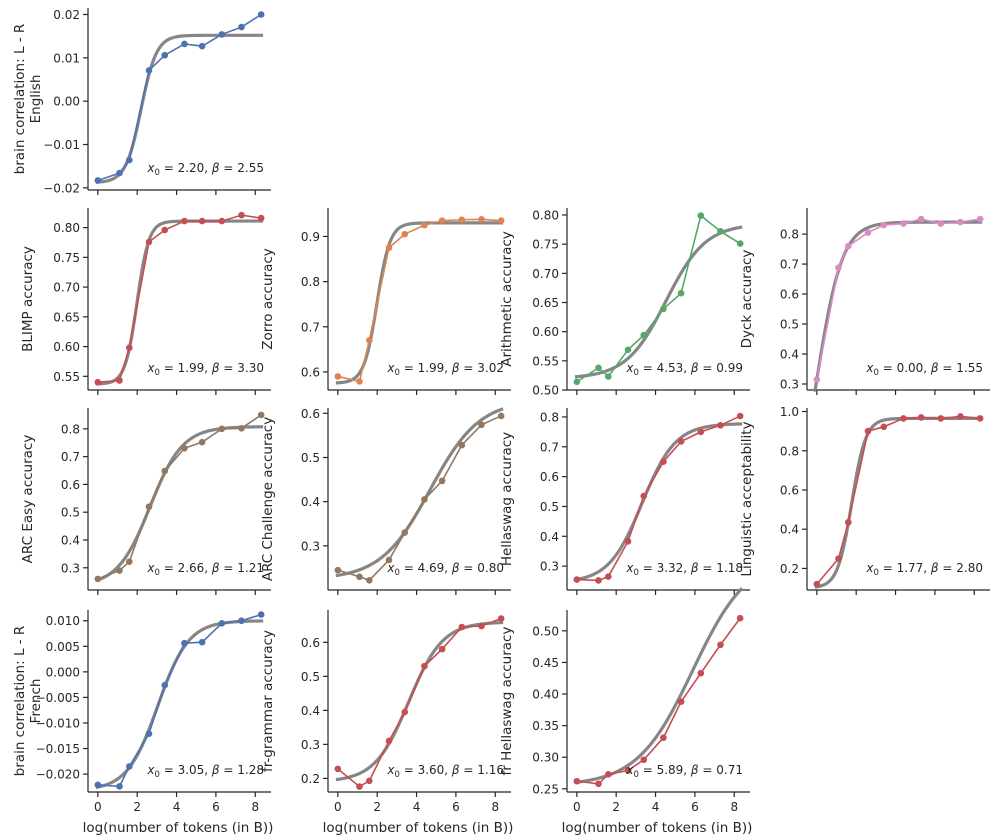 The image size is (997, 840). I want to click on y-axis-label-line: ARC Easy accuracy, so click(28, 499).